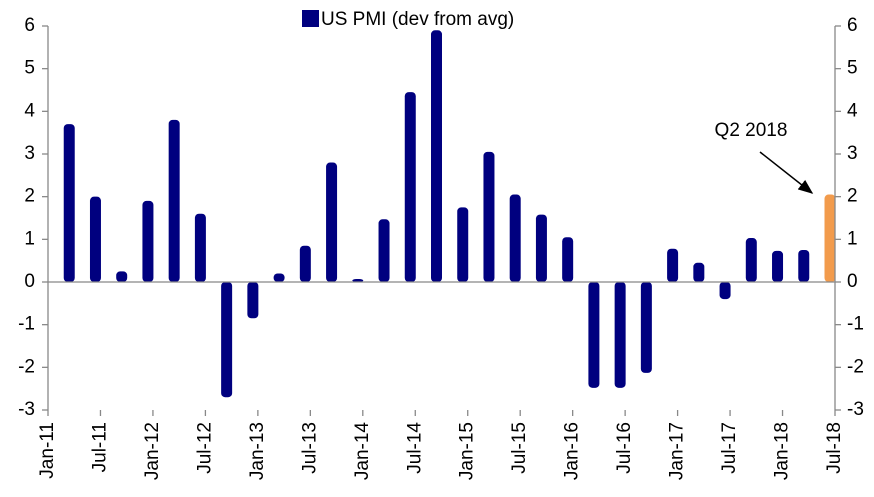  Describe the element at coordinates (47, 450) in the screenshot. I see `x-tick-label: Jan-11` at that location.